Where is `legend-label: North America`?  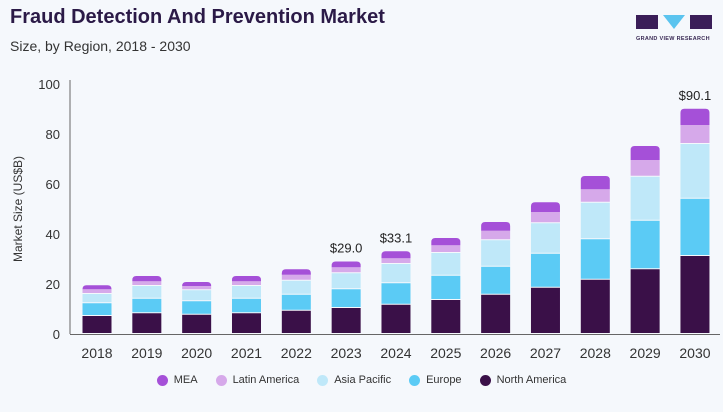
legend-label: North America is located at coordinates (531, 380).